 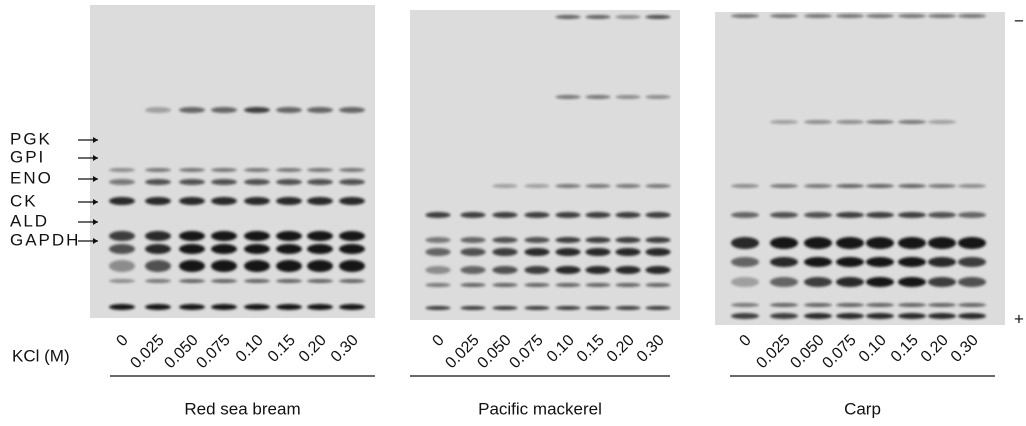 I want to click on electrode-label: −, so click(x=1019, y=20).